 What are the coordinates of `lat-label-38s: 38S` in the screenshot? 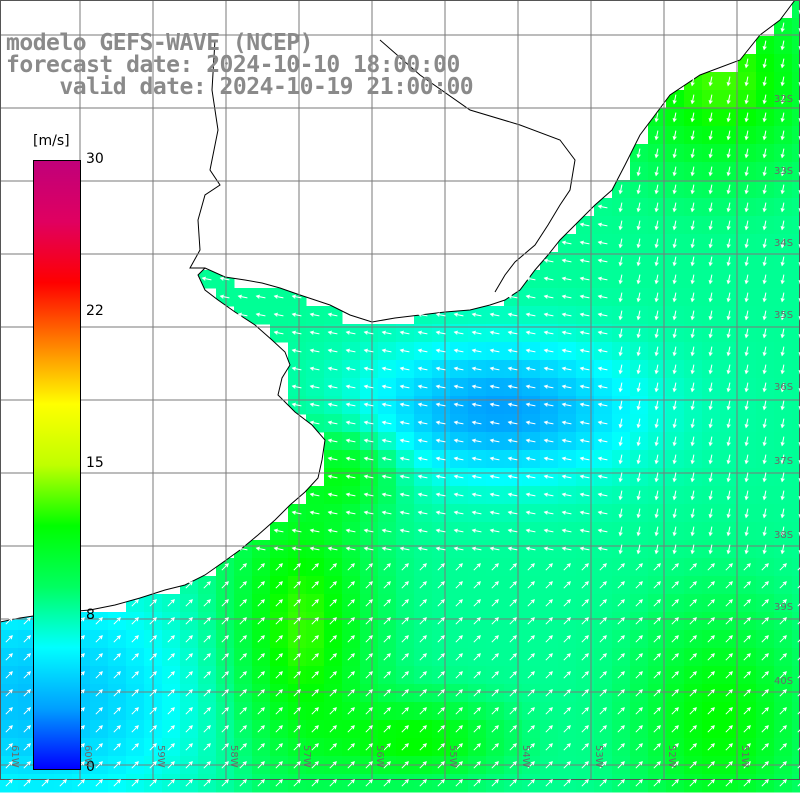 It's located at (784, 535).